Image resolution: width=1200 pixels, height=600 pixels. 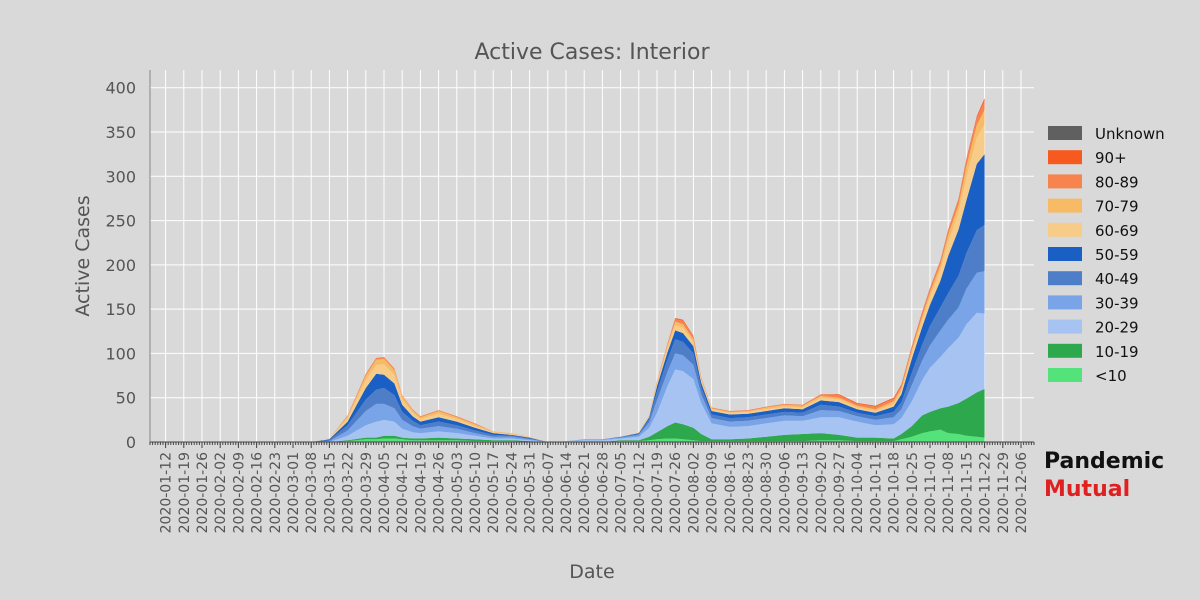 What do you see at coordinates (531, 492) in the screenshot?
I see `x-tick-label: 2020-05-31` at bounding box center [531, 492].